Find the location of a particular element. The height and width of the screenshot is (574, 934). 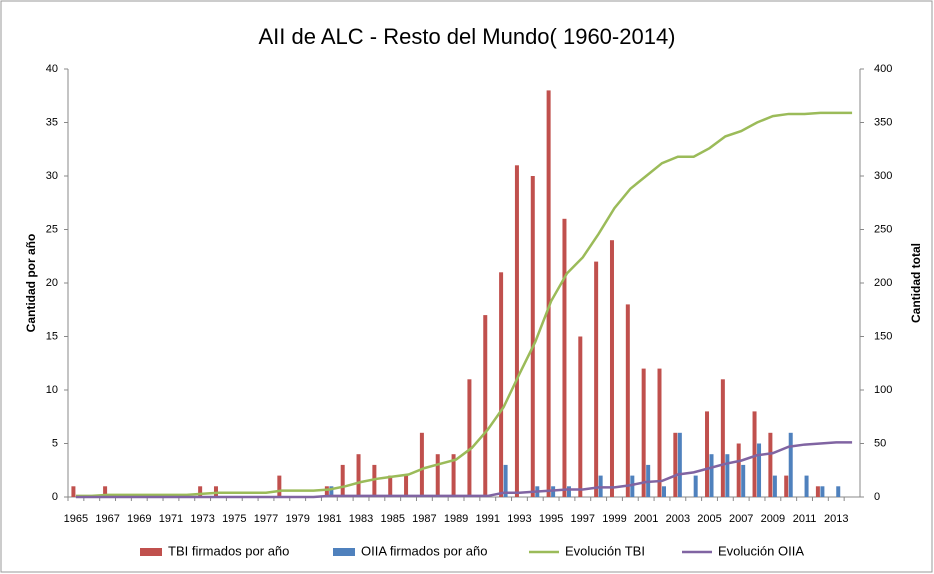

y-tick-label: 25 is located at coordinates (52, 229).